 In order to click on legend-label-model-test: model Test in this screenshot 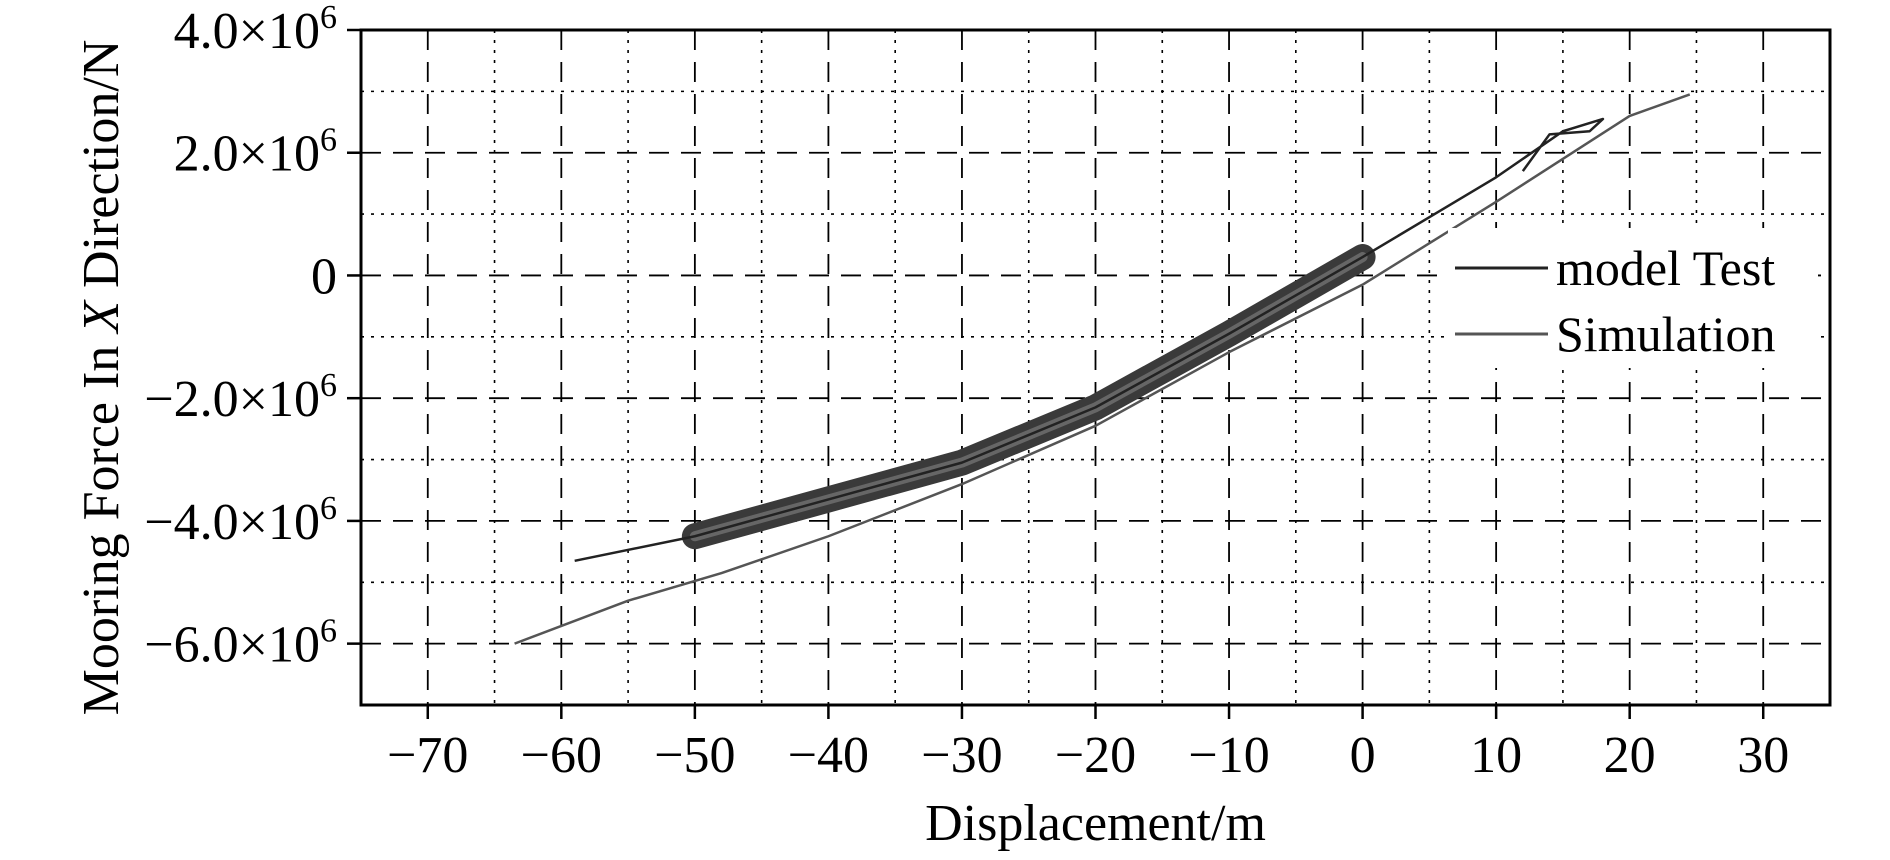, I will do `click(1665, 268)`.